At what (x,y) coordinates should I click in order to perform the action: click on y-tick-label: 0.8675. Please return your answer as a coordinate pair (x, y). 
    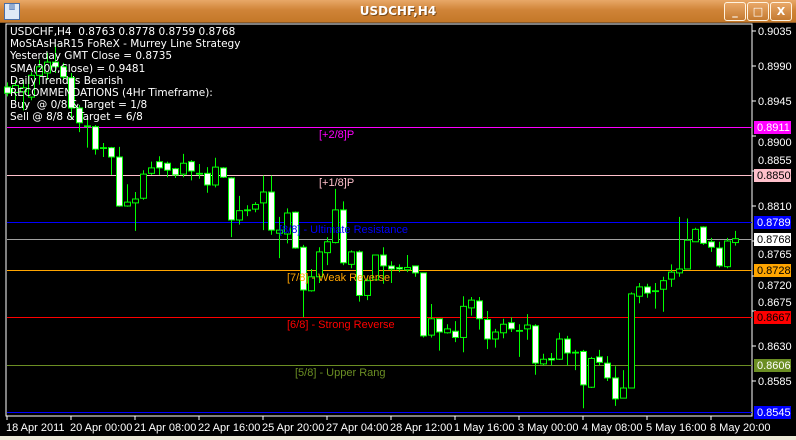
    Looking at the image, I should click on (775, 303).